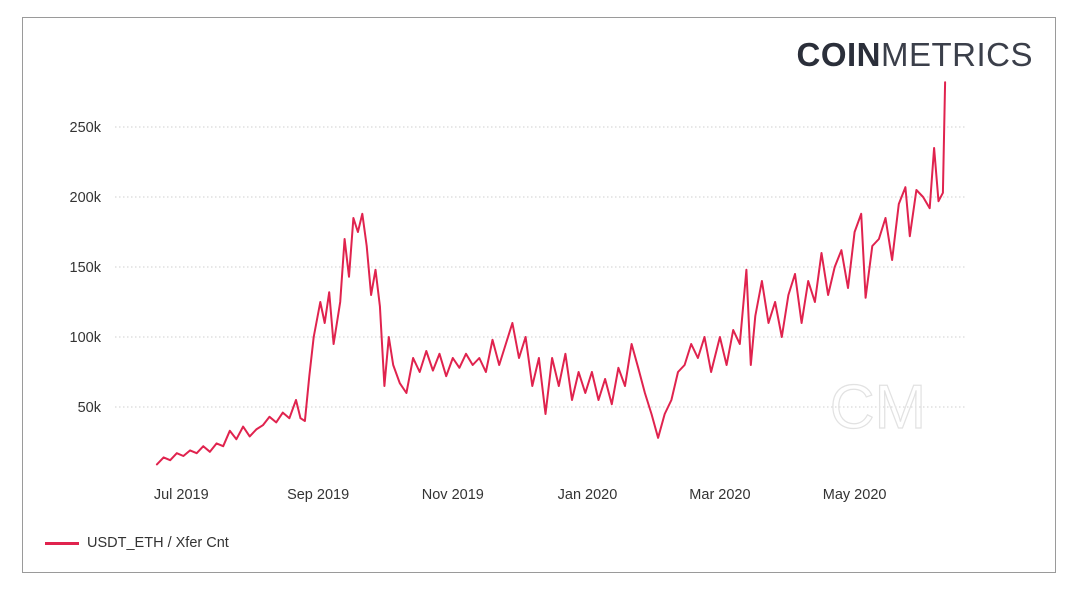 The height and width of the screenshot is (597, 1080). I want to click on x-tick-label: Nov 2019, so click(453, 495).